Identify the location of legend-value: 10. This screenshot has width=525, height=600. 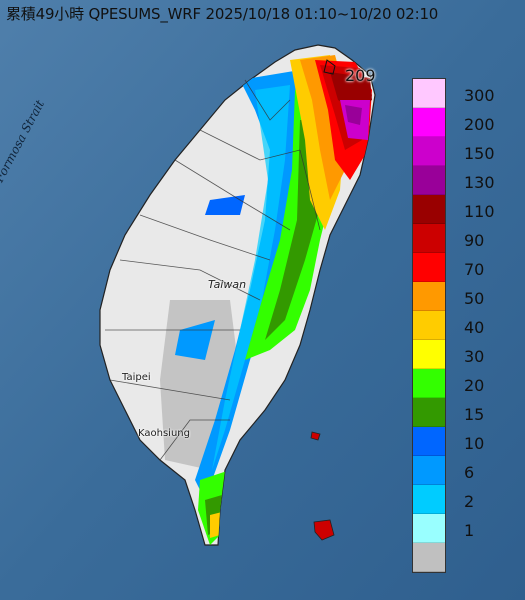
(474, 443).